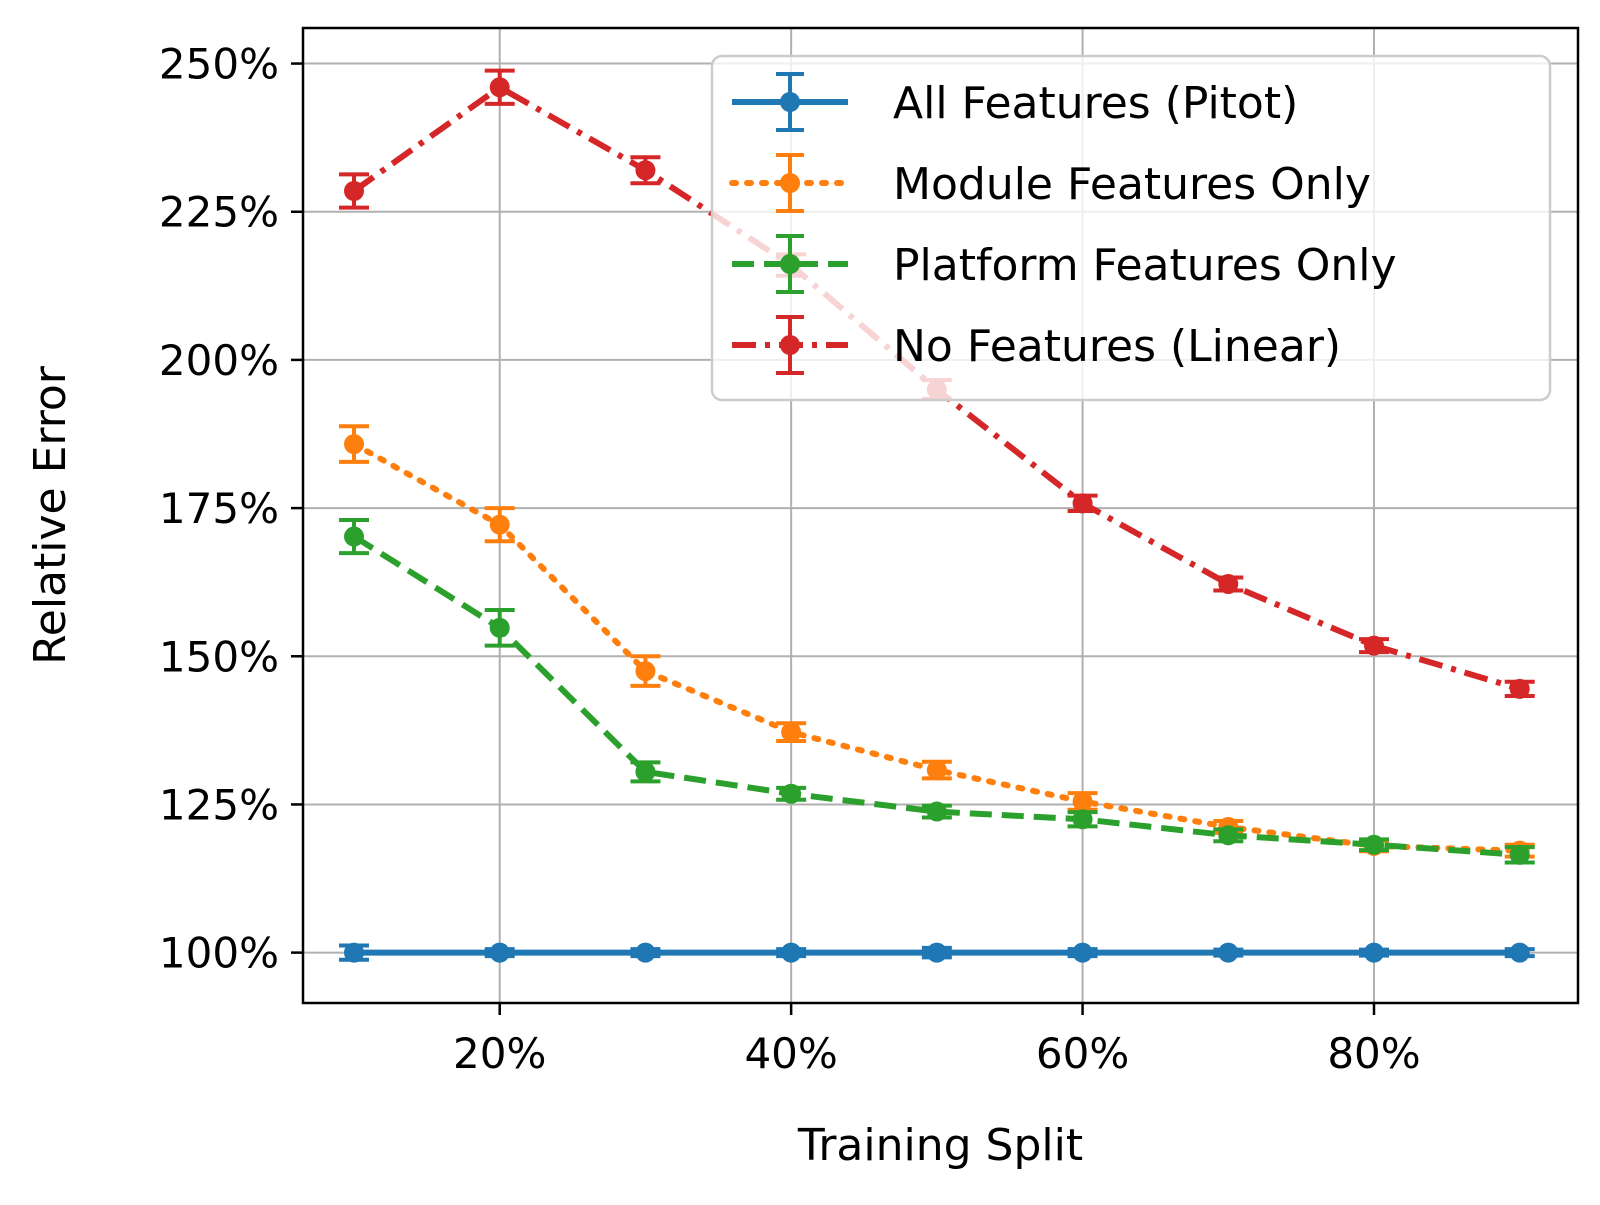  Describe the element at coordinates (219, 360) in the screenshot. I see `y-tick-label: 200%` at that location.